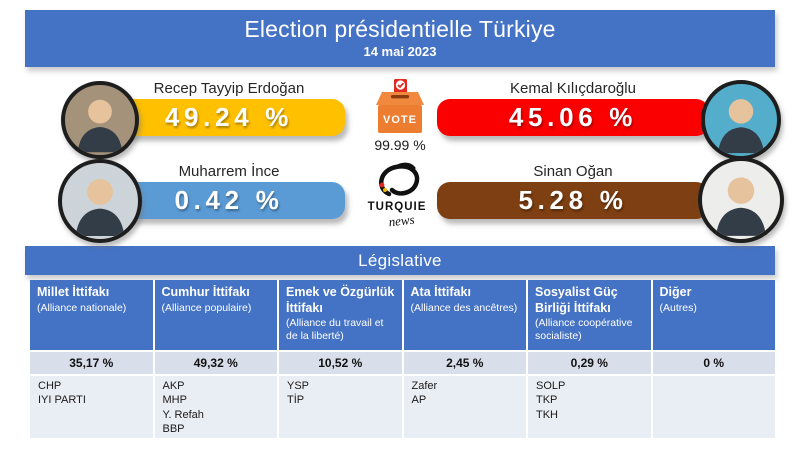 The width and height of the screenshot is (800, 450). What do you see at coordinates (440, 292) in the screenshot?
I see `alliance-name: Ata İttifakı` at bounding box center [440, 292].